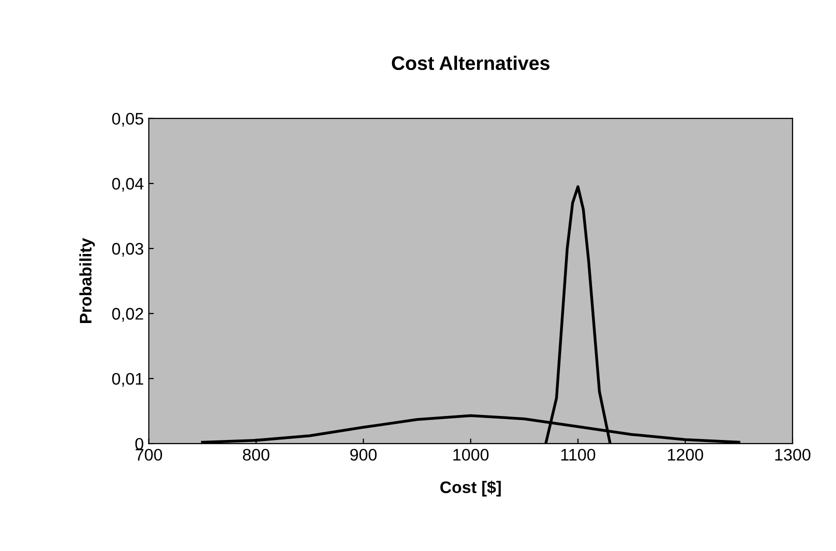  I want to click on y-tick-label: 0, so click(139, 444).